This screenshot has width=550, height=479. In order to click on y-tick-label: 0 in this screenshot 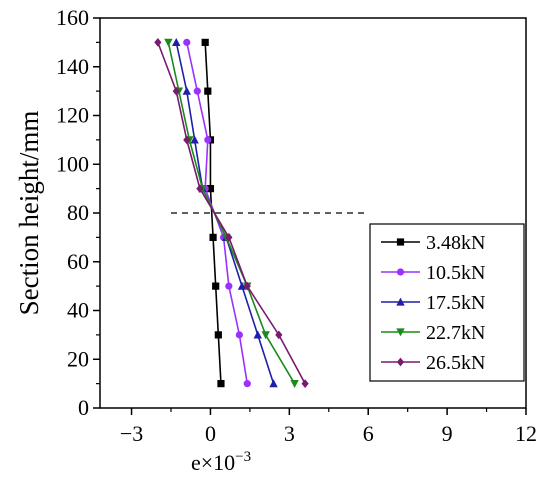, I will do `click(83, 407)`.